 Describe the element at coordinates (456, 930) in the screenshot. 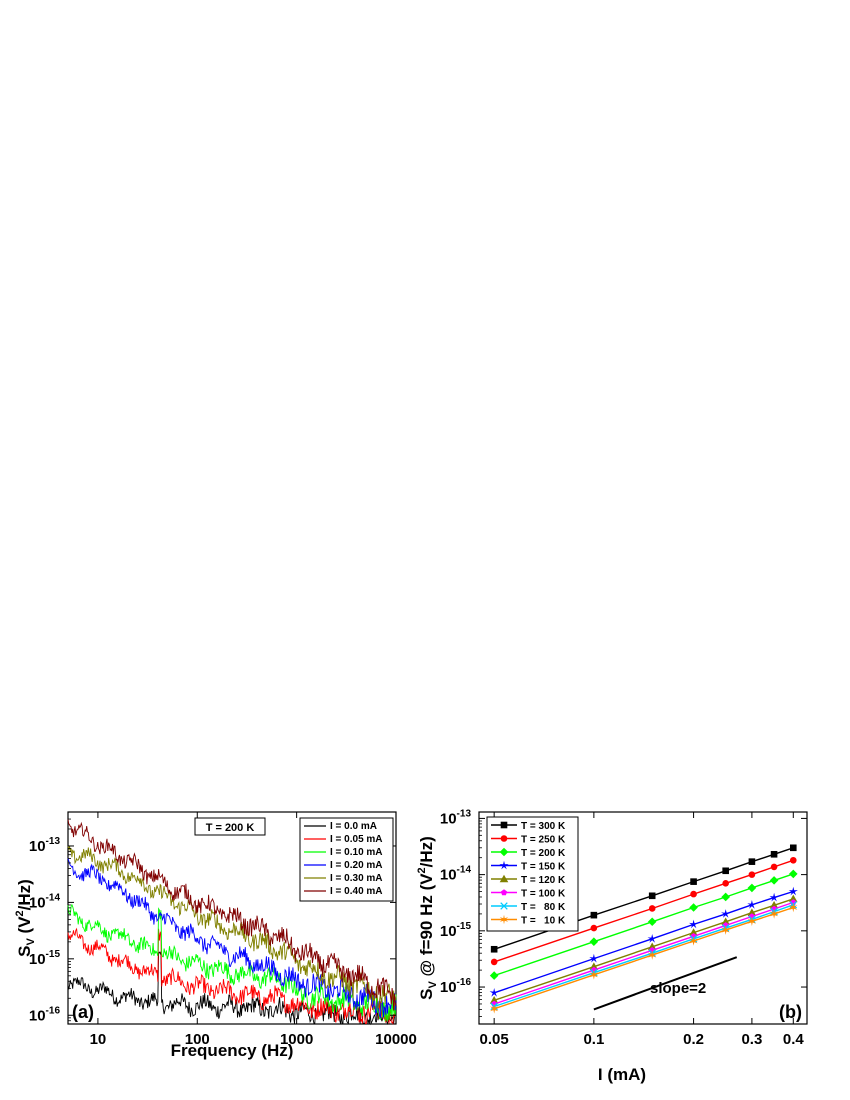

I see `y-tick-label-b-1: 10-15` at that location.